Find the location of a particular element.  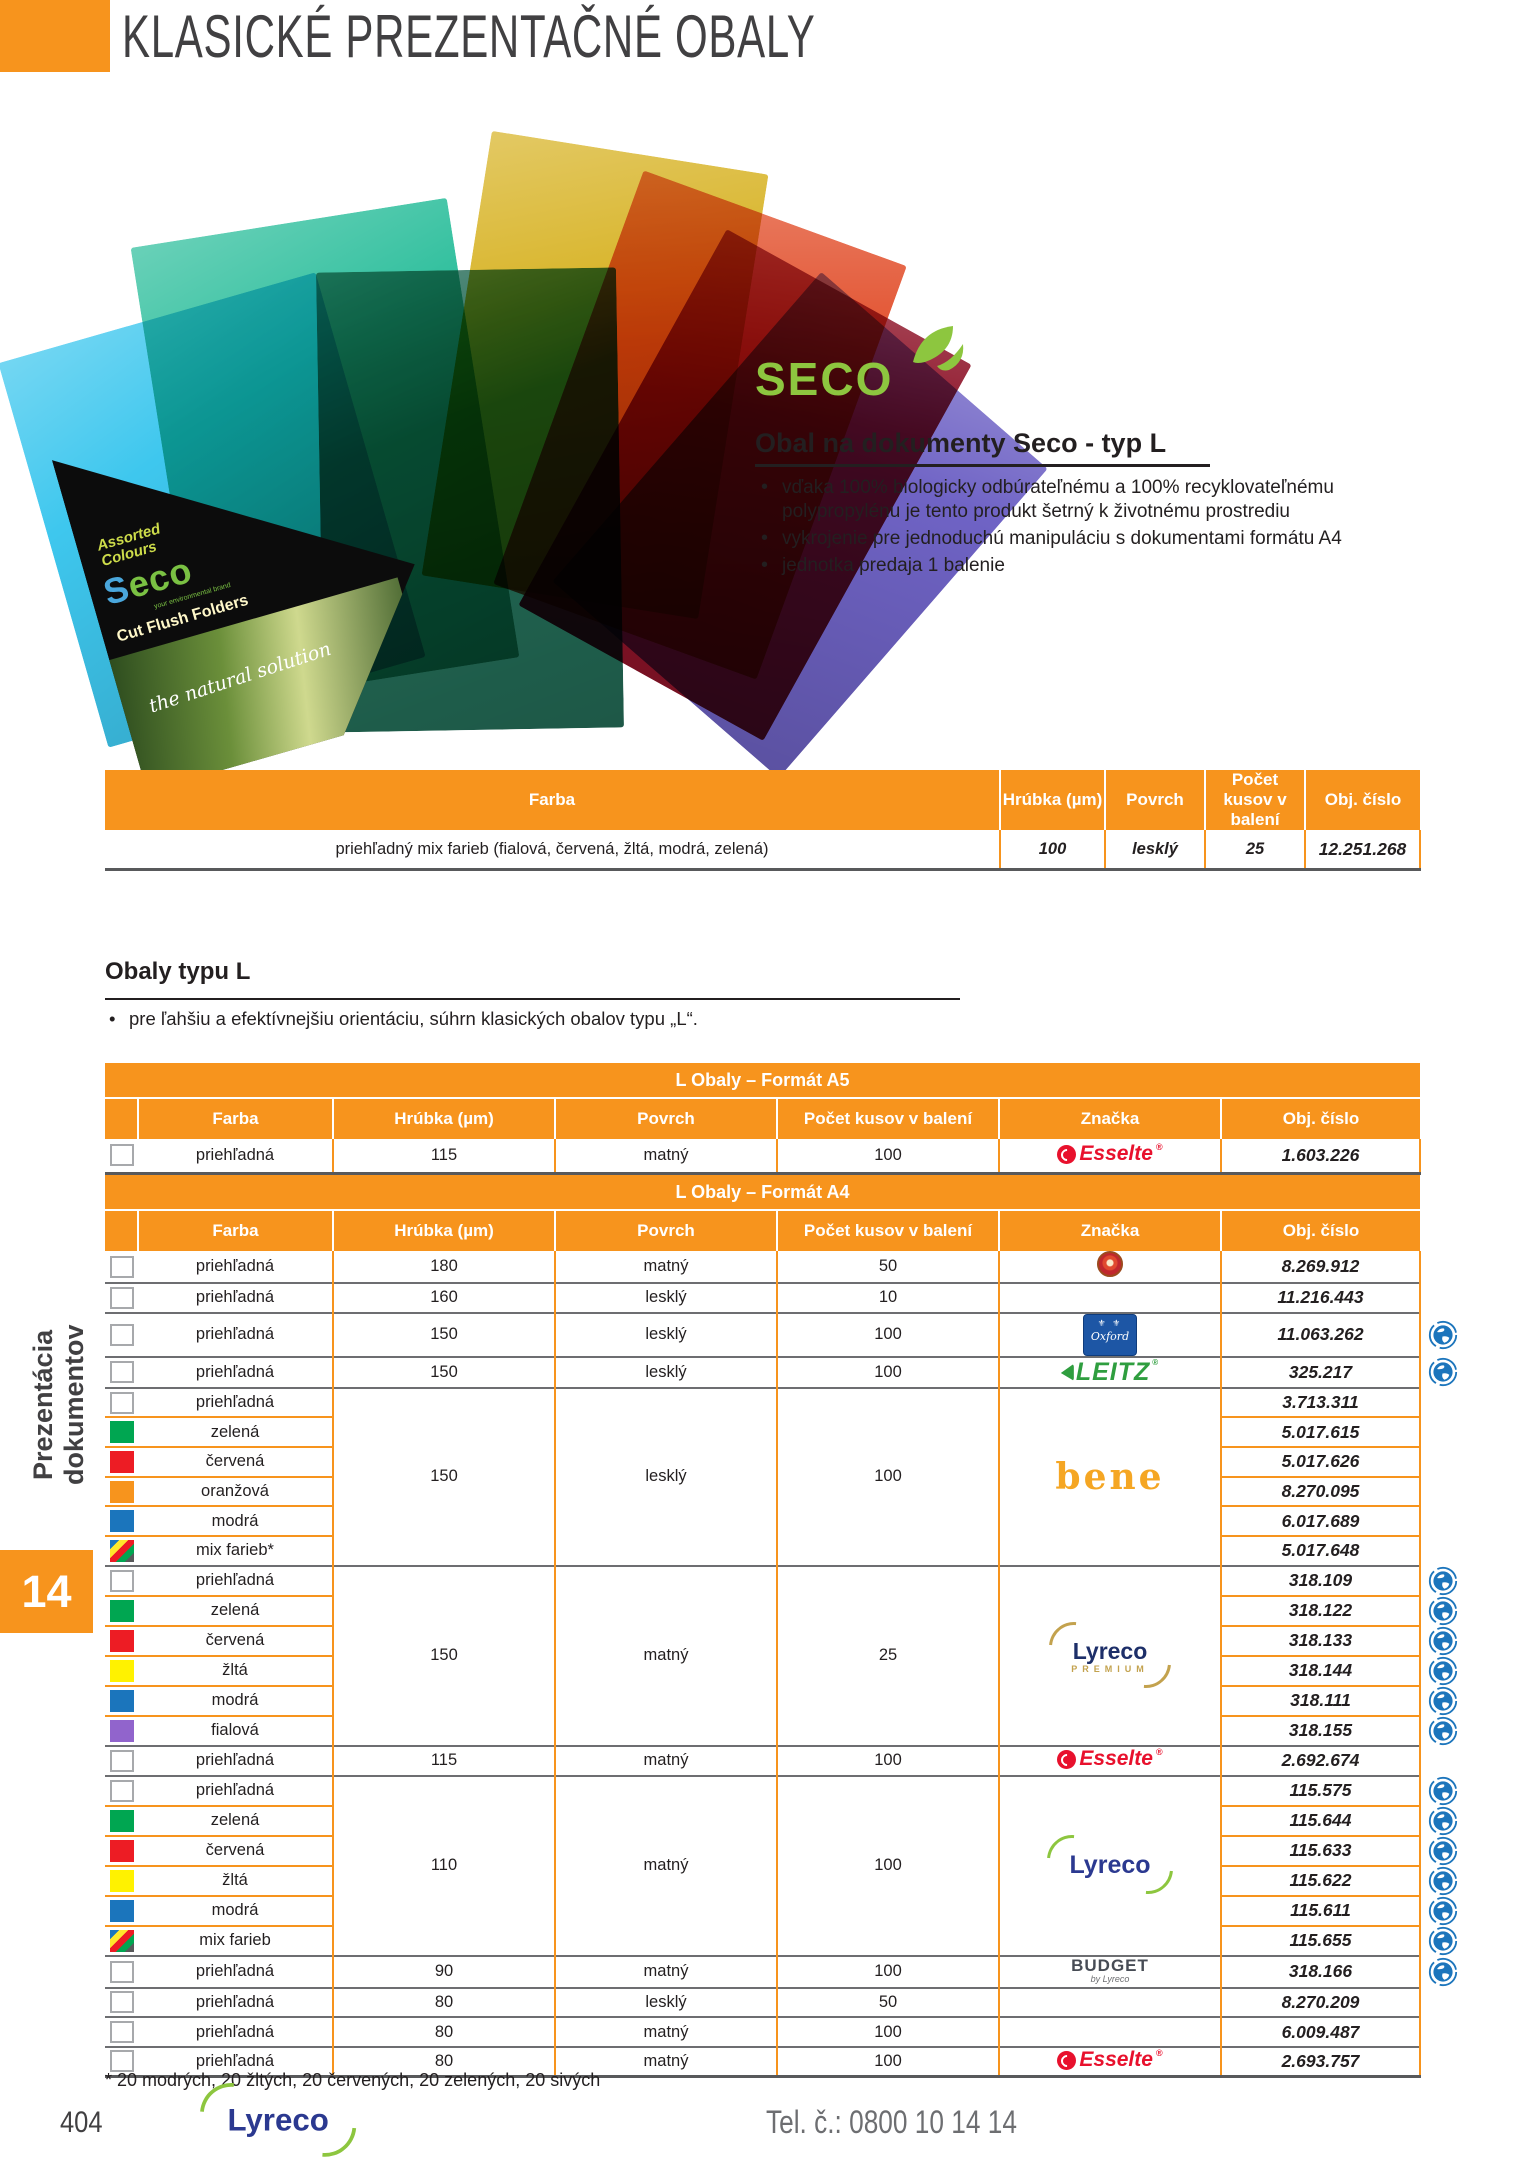

table-row: priehľadná 150 matný 25 Lyreco PREMIUM 318.109 is located at coordinates (785, 1655).